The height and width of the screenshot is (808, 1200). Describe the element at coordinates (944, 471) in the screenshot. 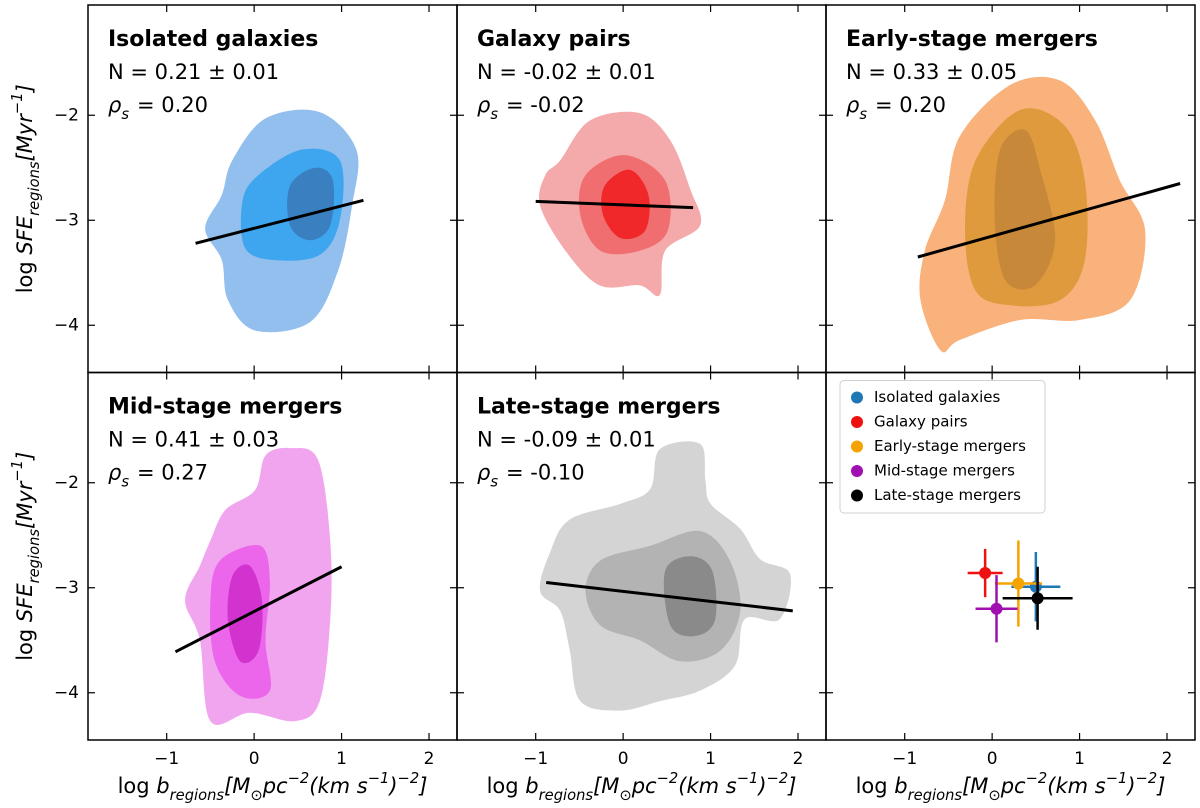

I see `legend-label: Mid-stage mergers` at that location.